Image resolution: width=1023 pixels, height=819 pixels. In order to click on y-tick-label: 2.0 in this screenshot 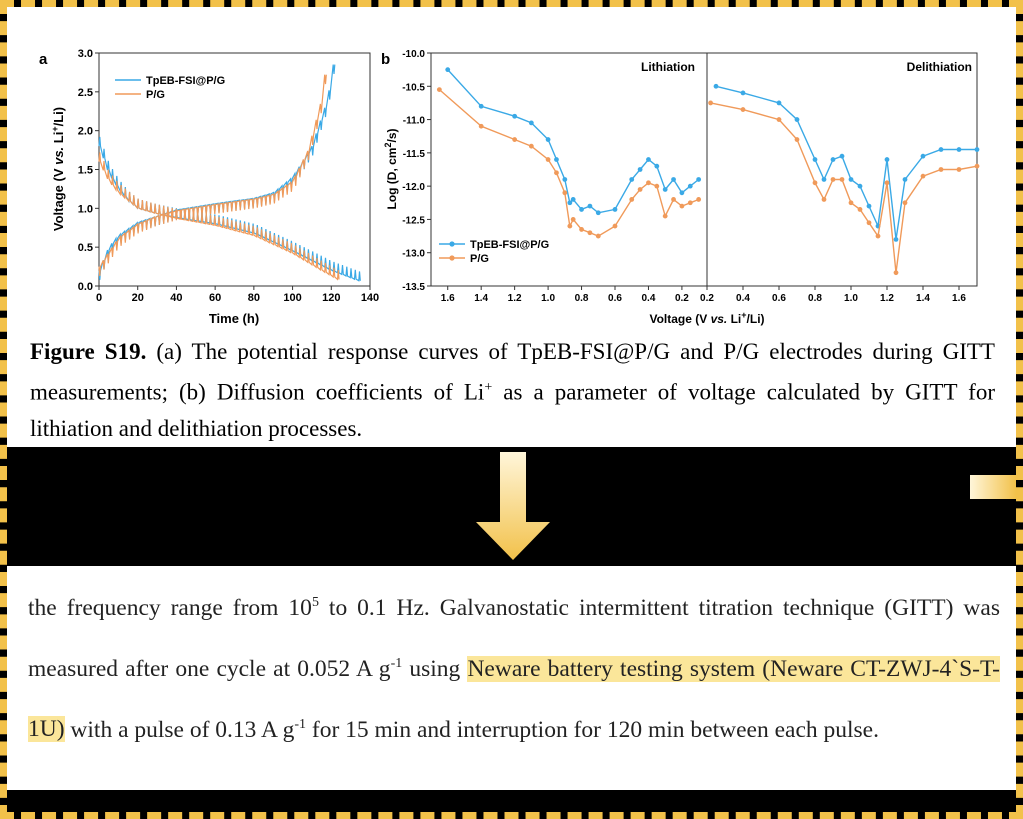, I will do `click(85, 132)`.